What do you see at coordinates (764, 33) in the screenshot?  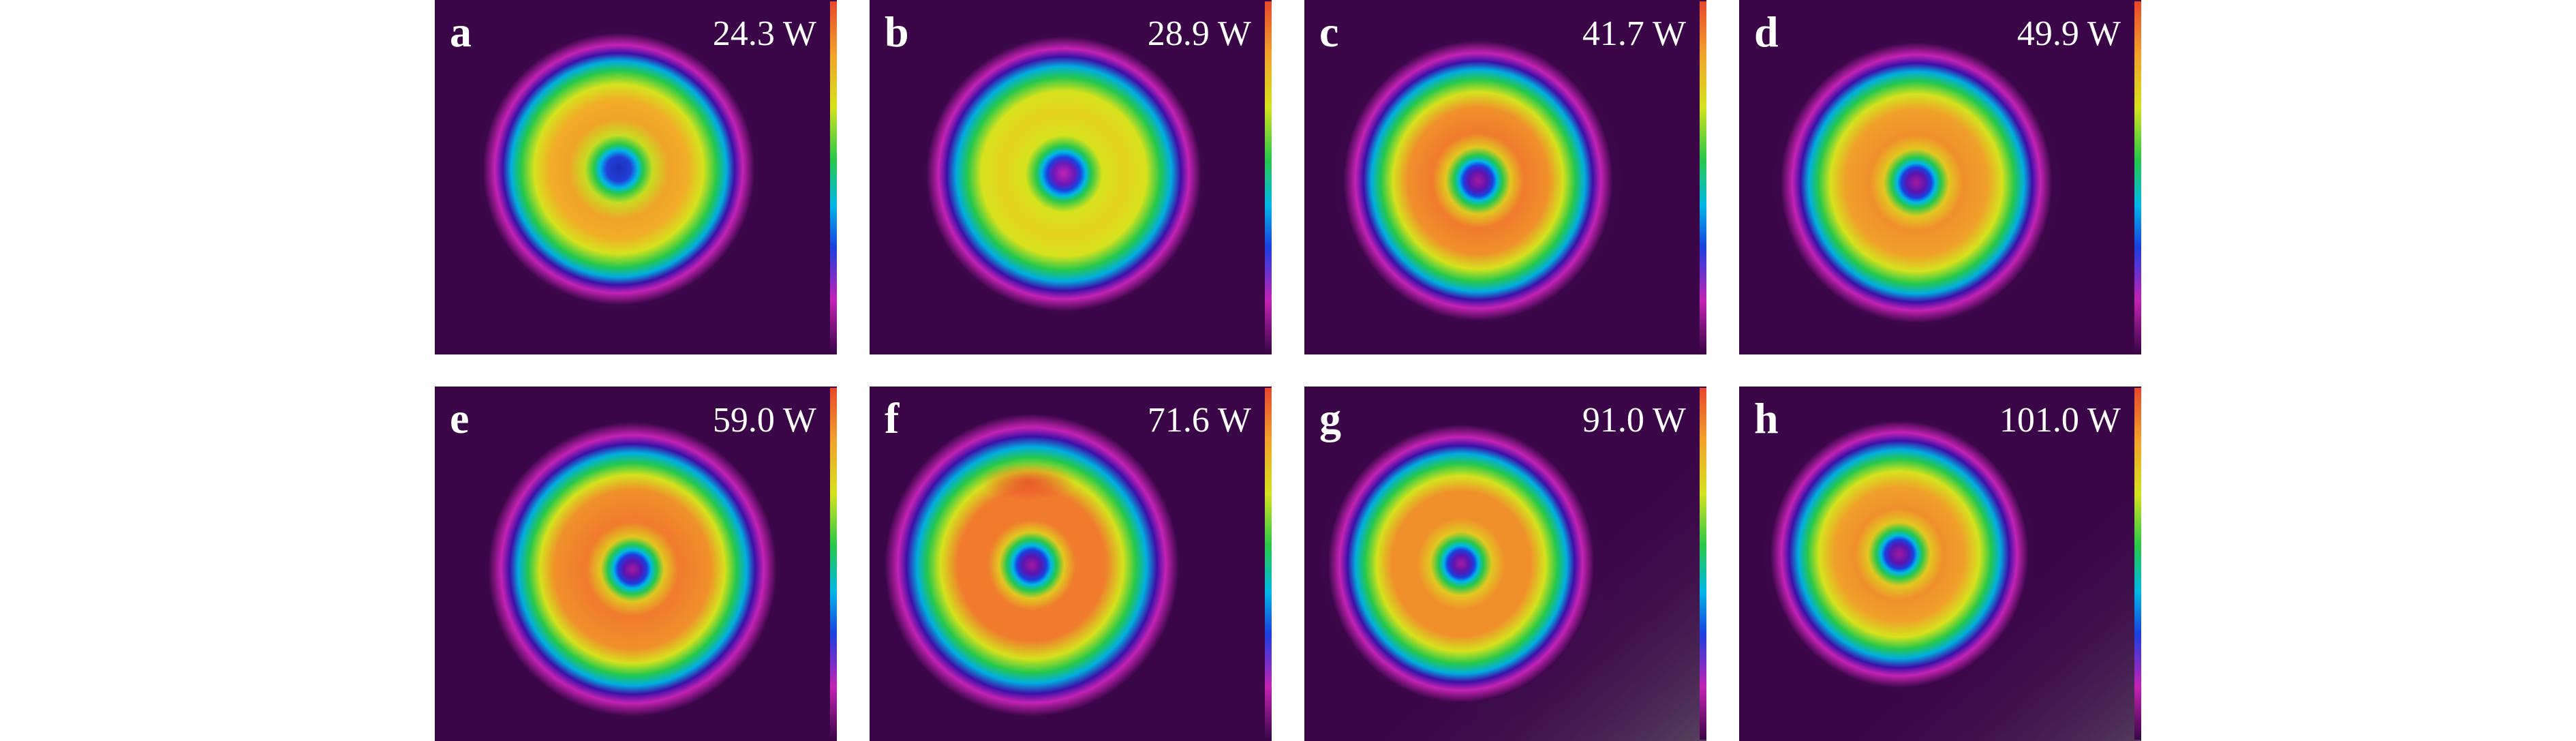 I see `power-label: 24.3 W` at bounding box center [764, 33].